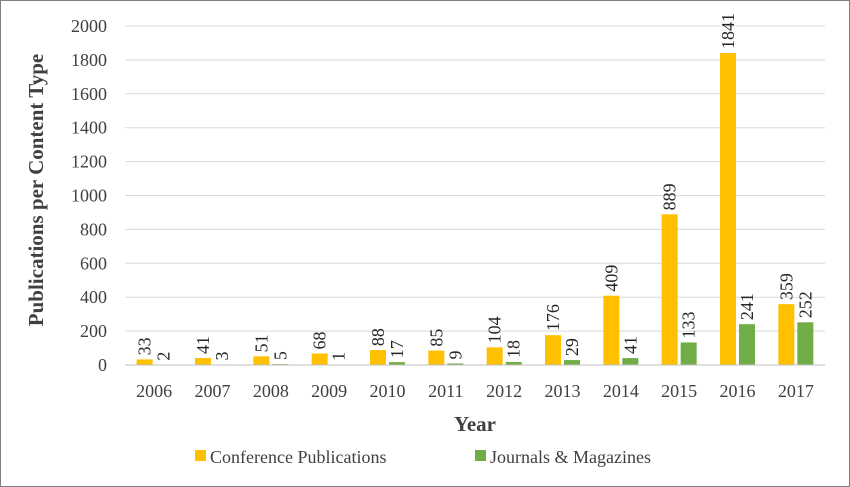 The image size is (850, 487). What do you see at coordinates (89, 128) in the screenshot?
I see `y-tick-label: 1400` at bounding box center [89, 128].